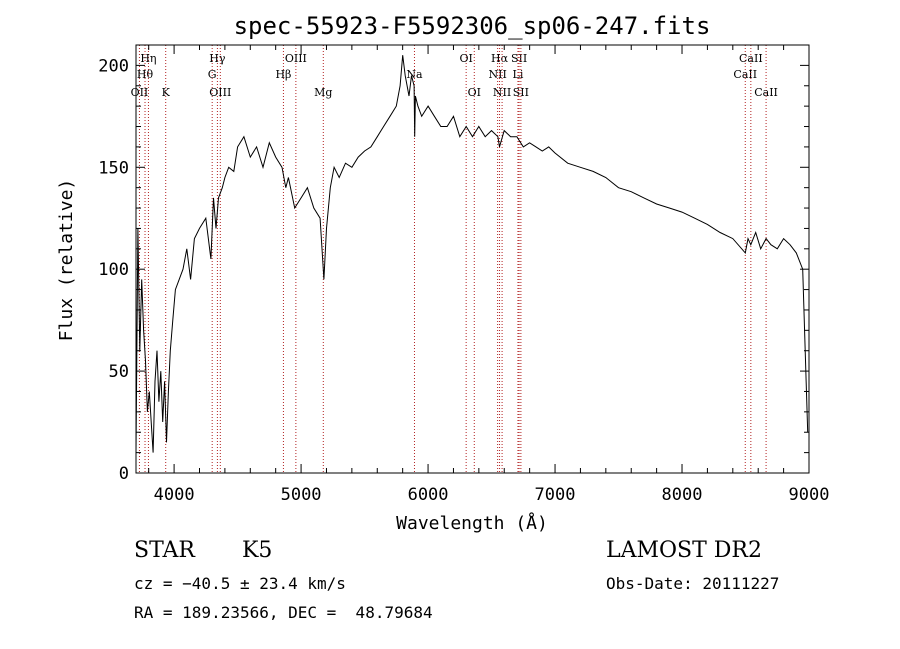 The width and height of the screenshot is (900, 649). What do you see at coordinates (217, 58) in the screenshot?
I see `spectral-line-label: Hγ` at bounding box center [217, 58].